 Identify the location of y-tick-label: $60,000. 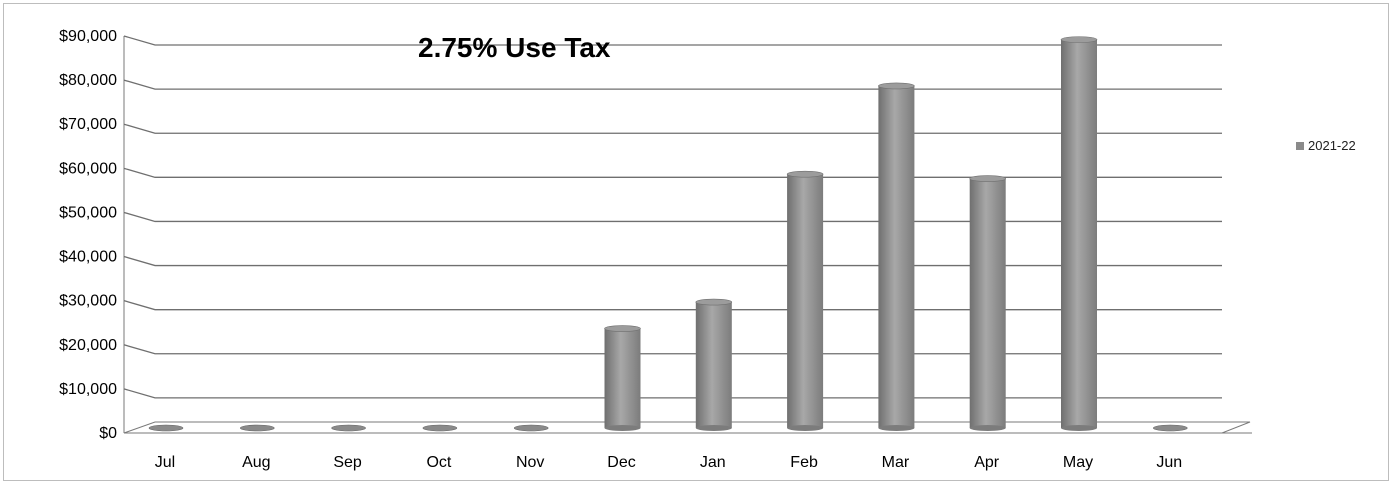
(88, 168).